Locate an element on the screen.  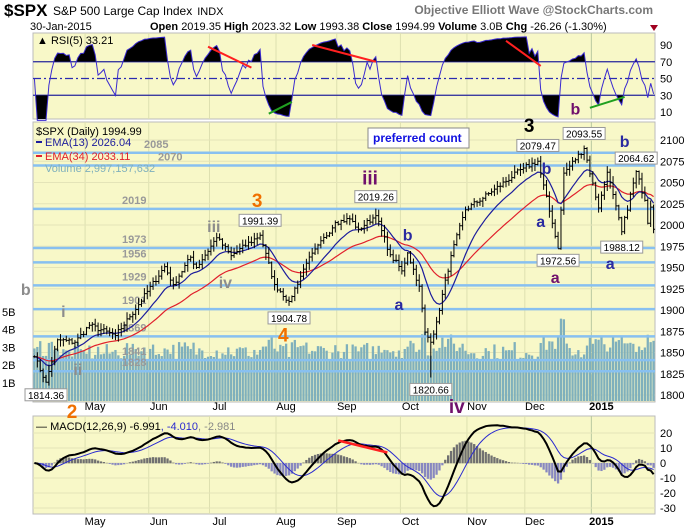
macd-tick-label: -30 is located at coordinates (668, 509).